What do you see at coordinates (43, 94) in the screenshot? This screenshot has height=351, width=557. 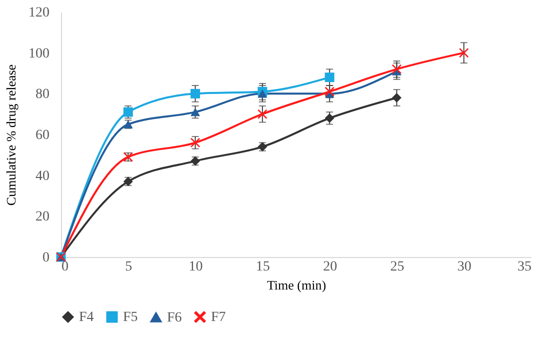 I see `y-tick-label: 80` at bounding box center [43, 94].